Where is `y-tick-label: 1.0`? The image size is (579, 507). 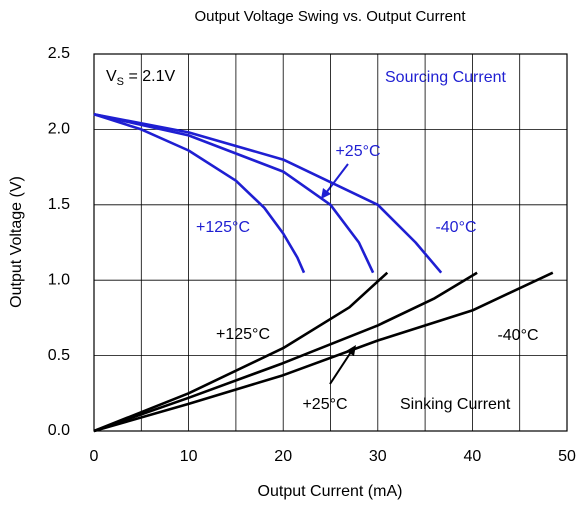
y-tick-label: 1.0 is located at coordinates (59, 279).